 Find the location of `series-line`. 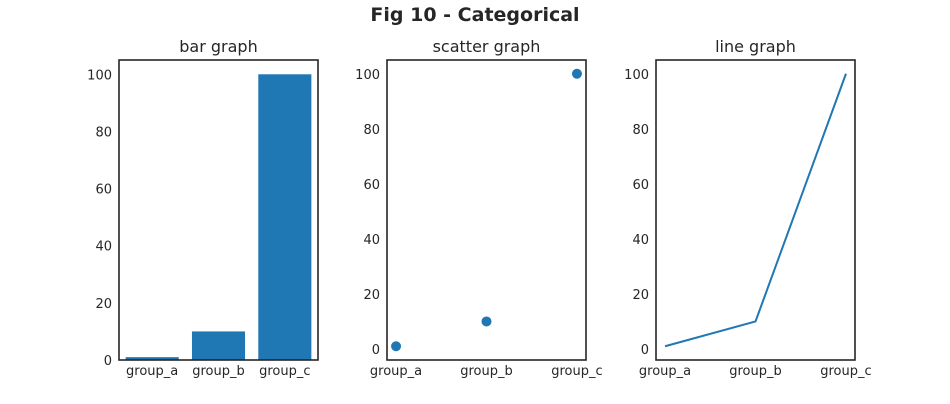

series-line is located at coordinates (755, 210).